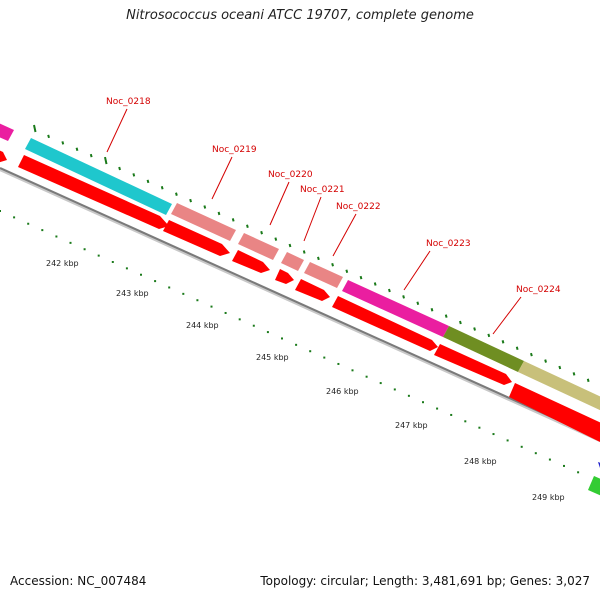  I want to click on kbp-label: 244 kbp, so click(202, 325).